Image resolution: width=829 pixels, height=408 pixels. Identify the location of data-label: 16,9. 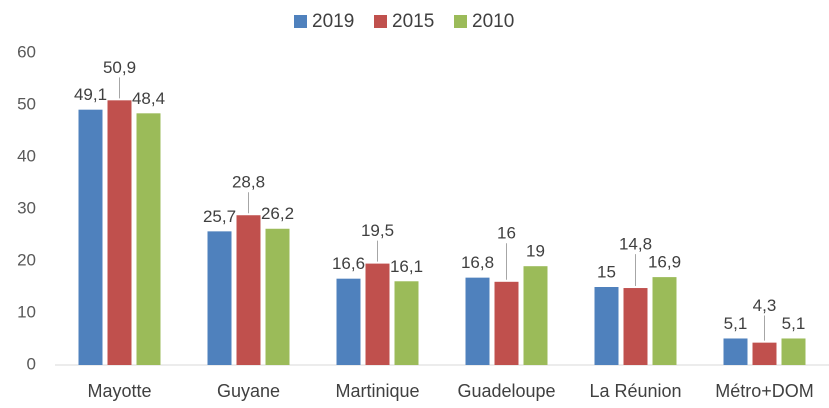
(664, 262).